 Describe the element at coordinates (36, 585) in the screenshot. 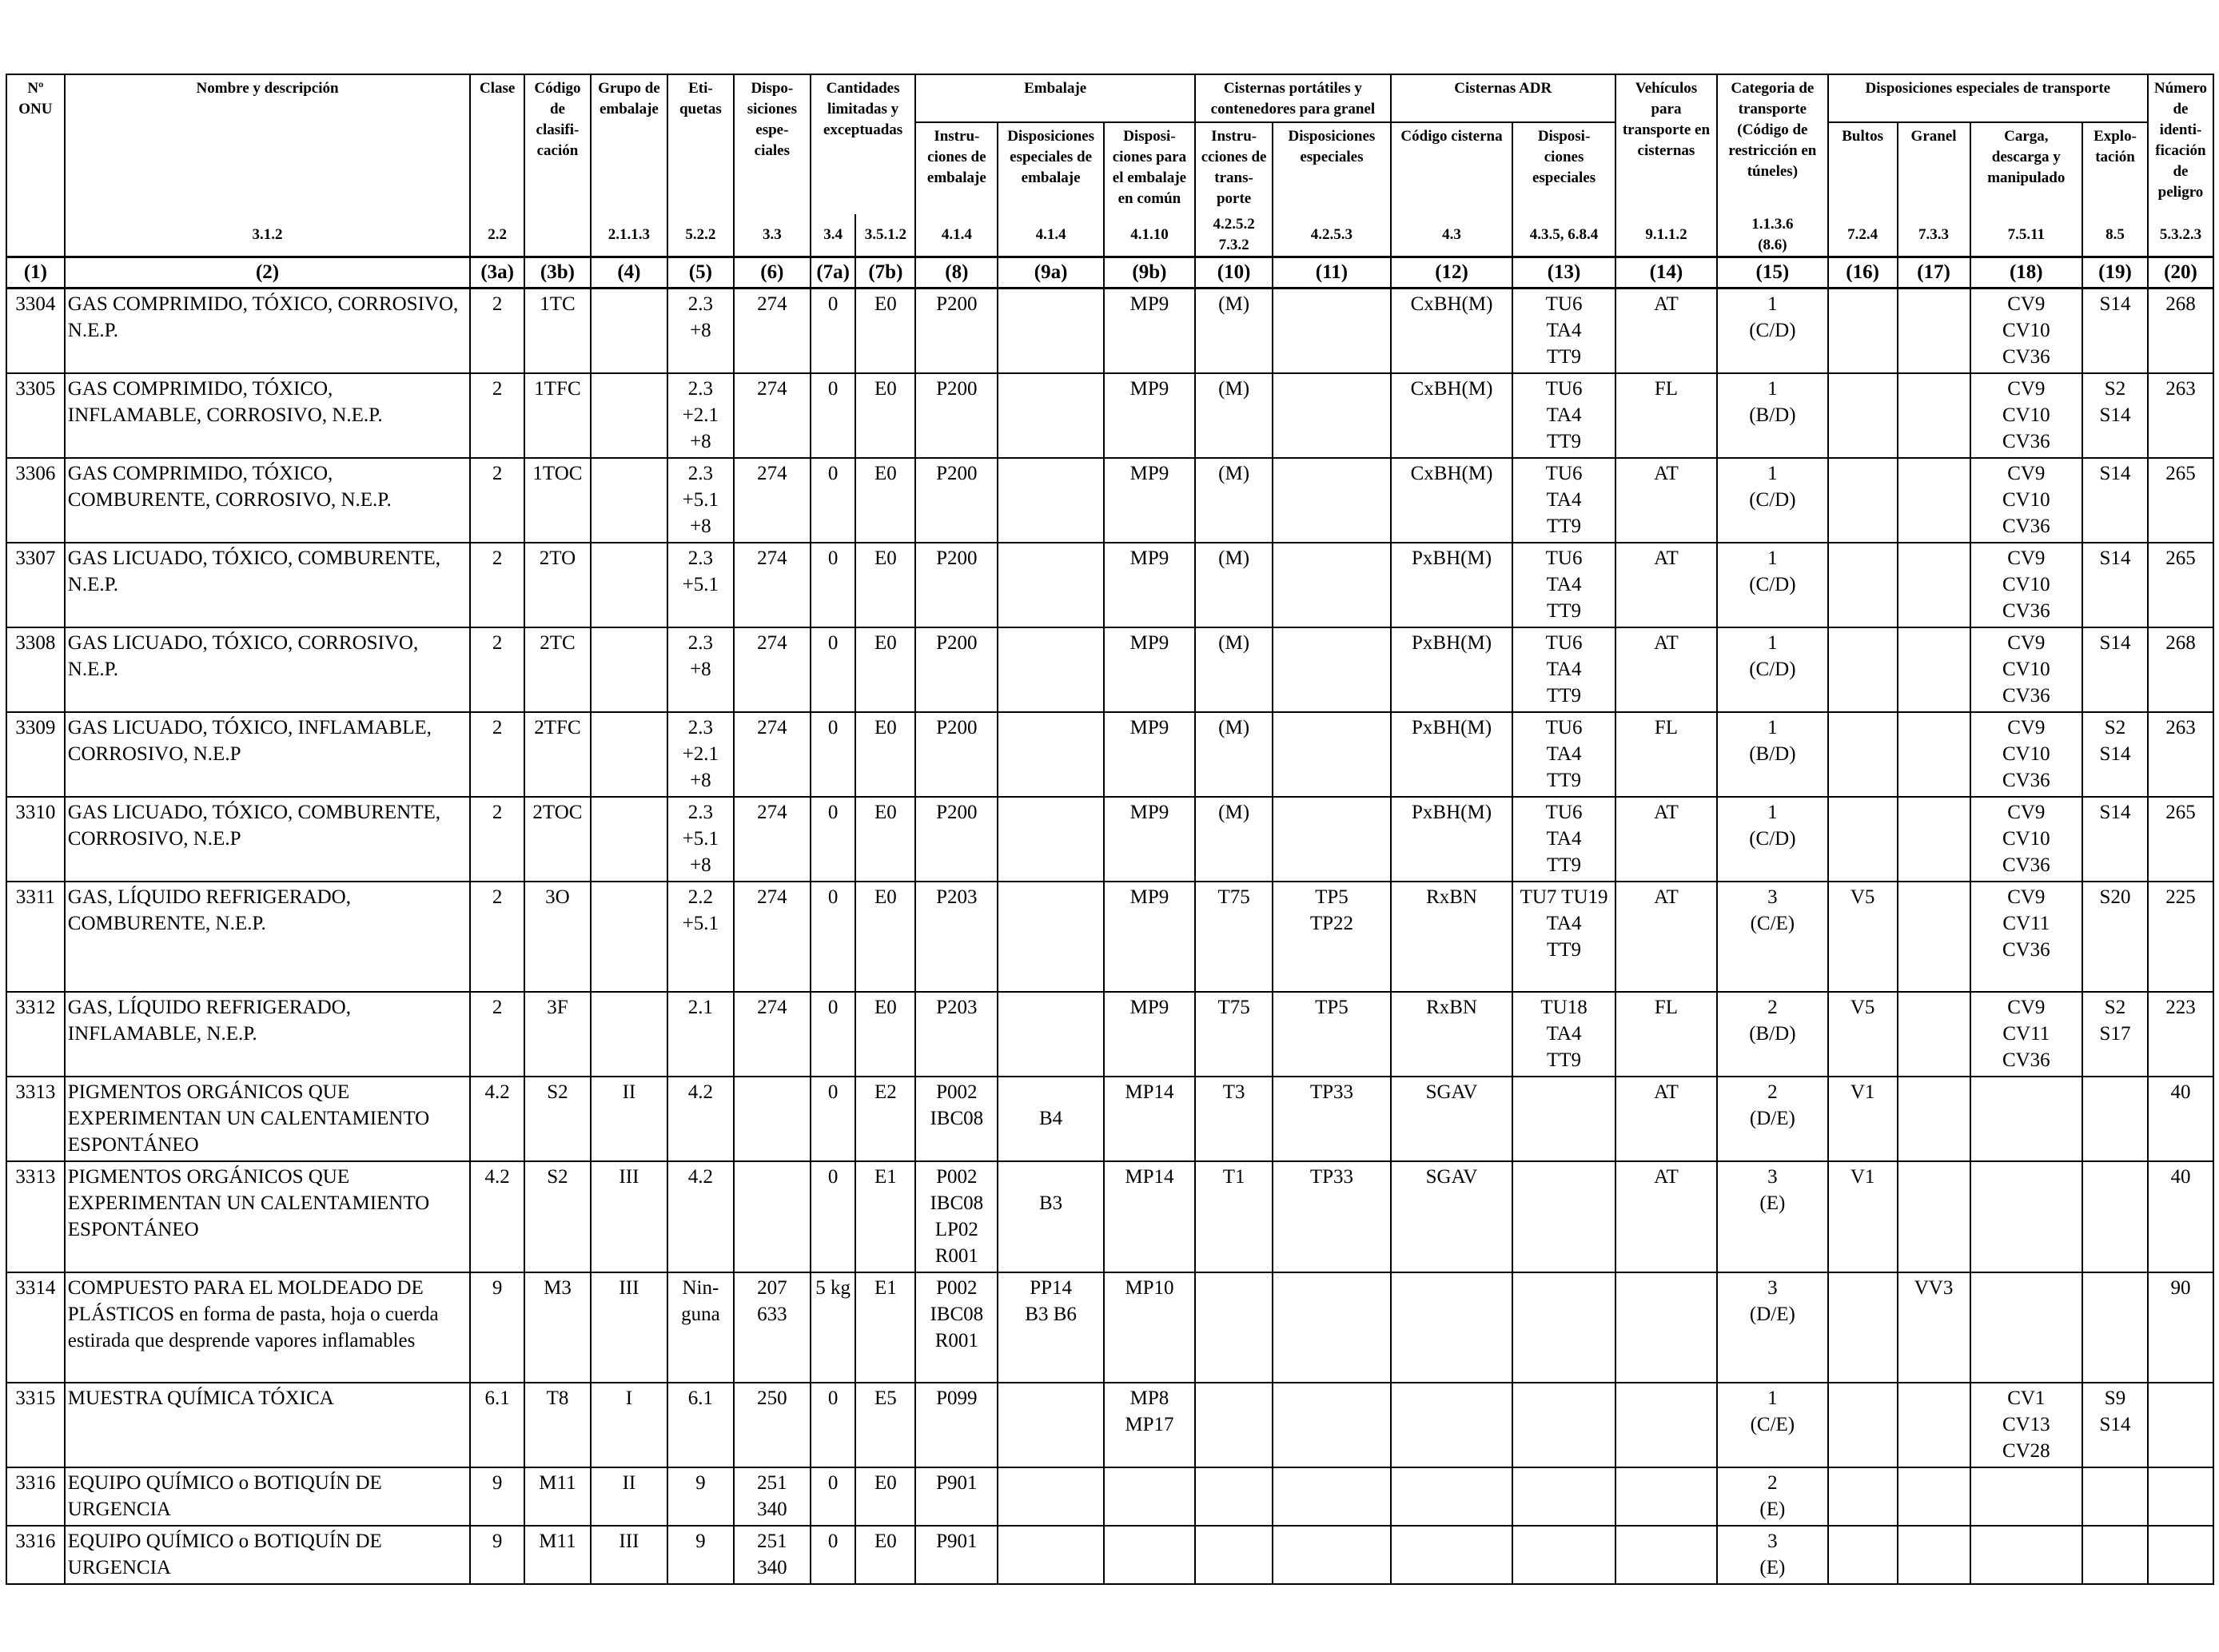

I see `un-number: 3307` at that location.